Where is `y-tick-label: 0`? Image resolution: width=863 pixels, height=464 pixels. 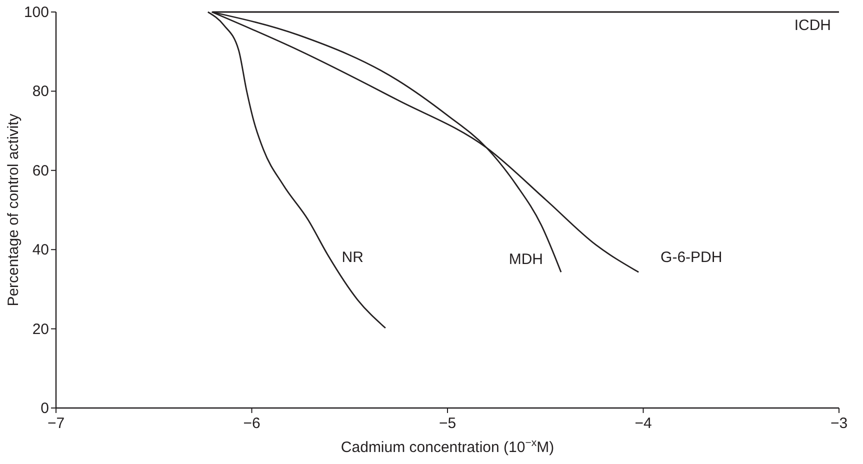 y-tick-label: 0 is located at coordinates (44, 408).